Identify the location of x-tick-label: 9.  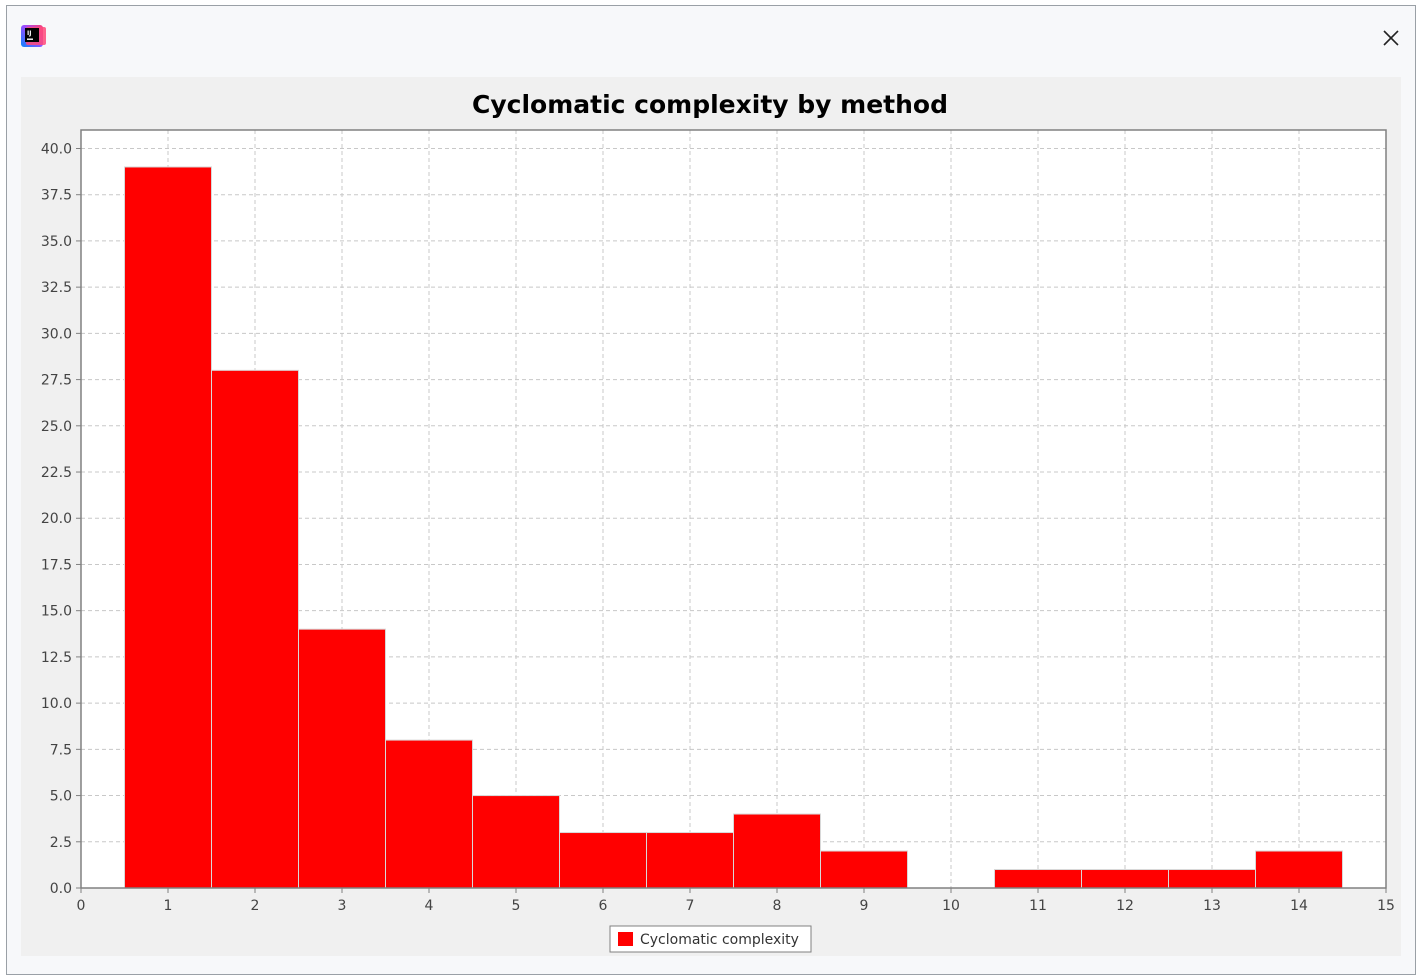
(864, 906).